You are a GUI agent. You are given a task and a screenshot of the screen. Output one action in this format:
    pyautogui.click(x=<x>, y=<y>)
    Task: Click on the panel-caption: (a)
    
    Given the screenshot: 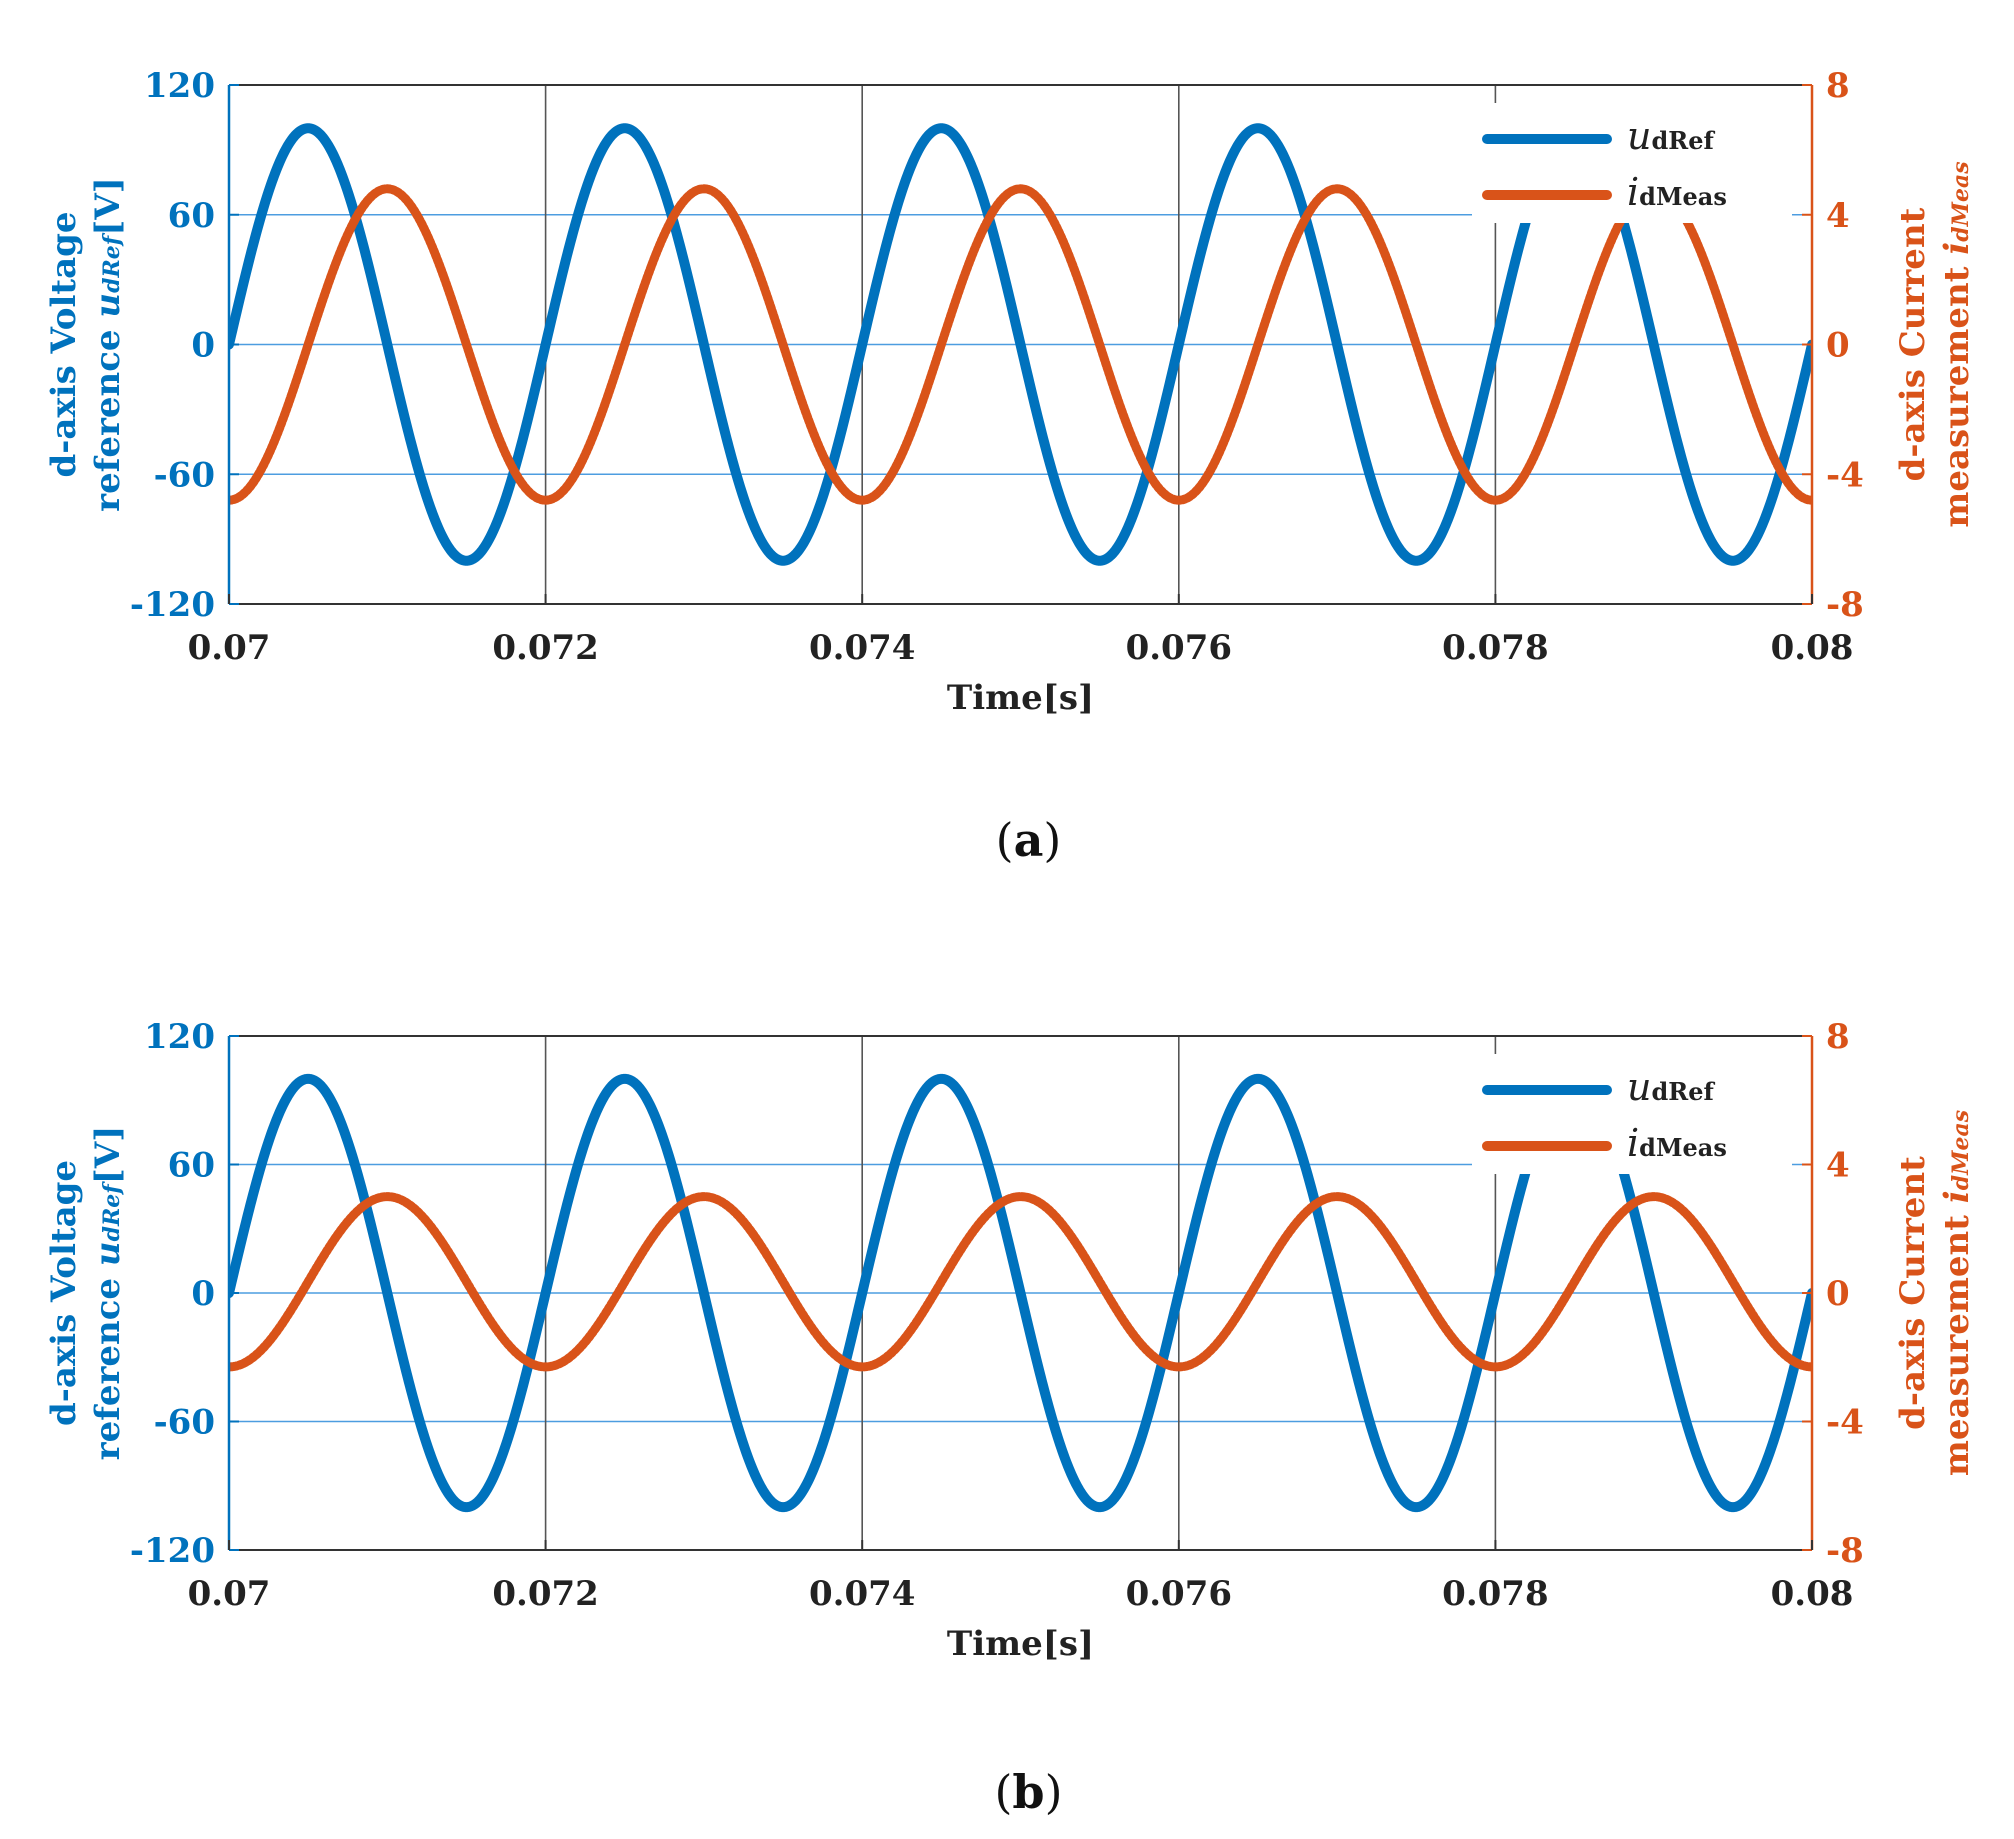 What is the action you would take?
    pyautogui.click(x=1029, y=840)
    